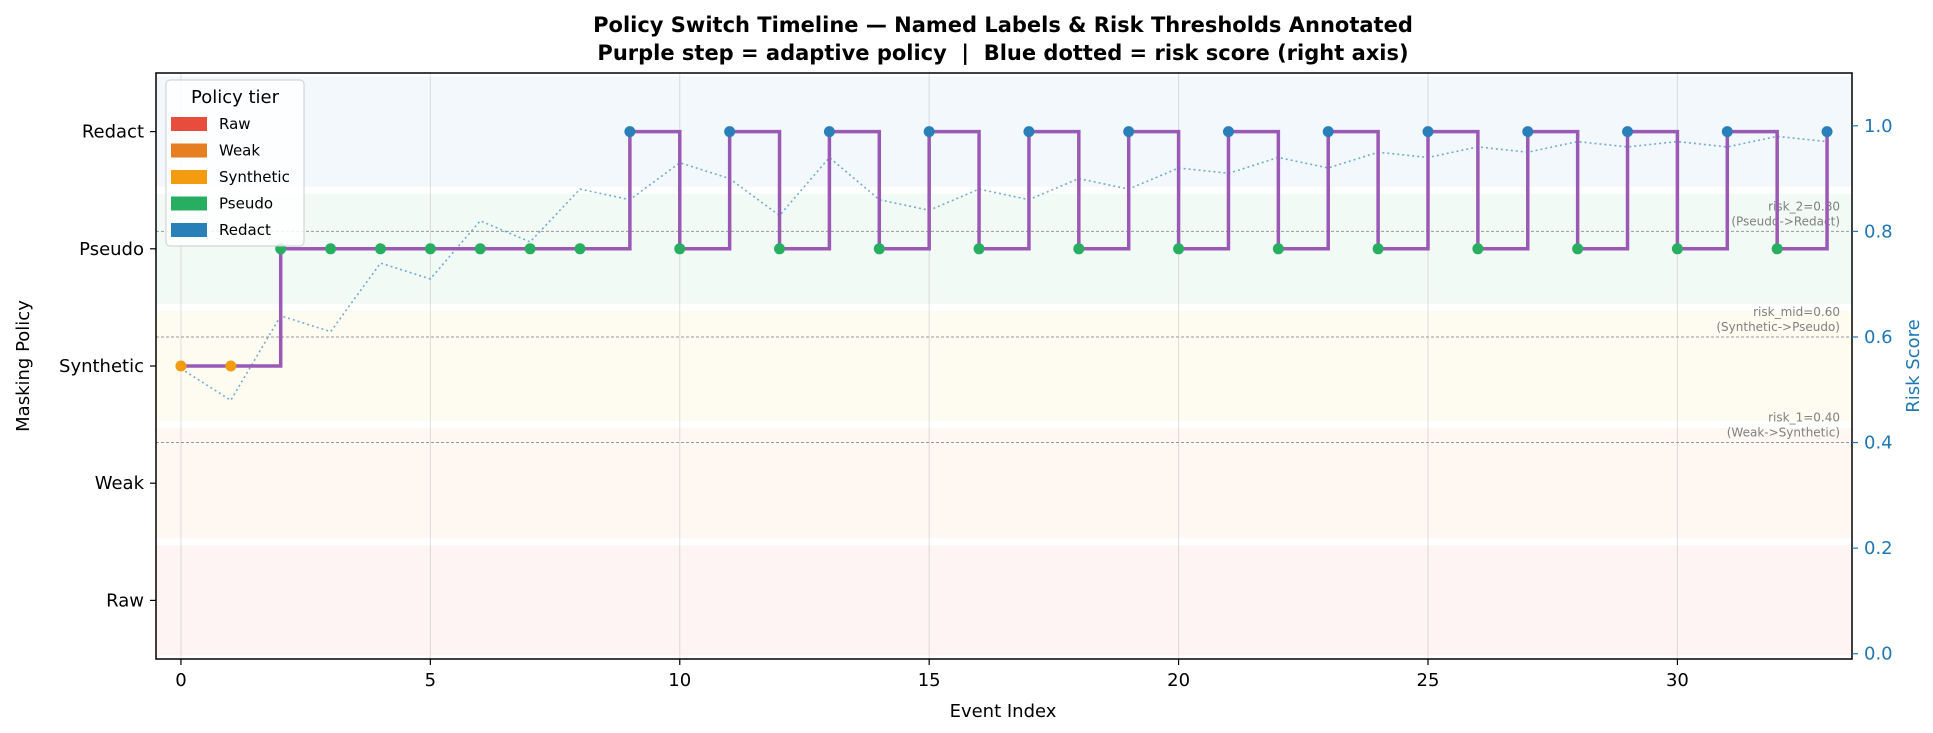  What do you see at coordinates (245, 230) in the screenshot?
I see `legend-label: Redact` at bounding box center [245, 230].